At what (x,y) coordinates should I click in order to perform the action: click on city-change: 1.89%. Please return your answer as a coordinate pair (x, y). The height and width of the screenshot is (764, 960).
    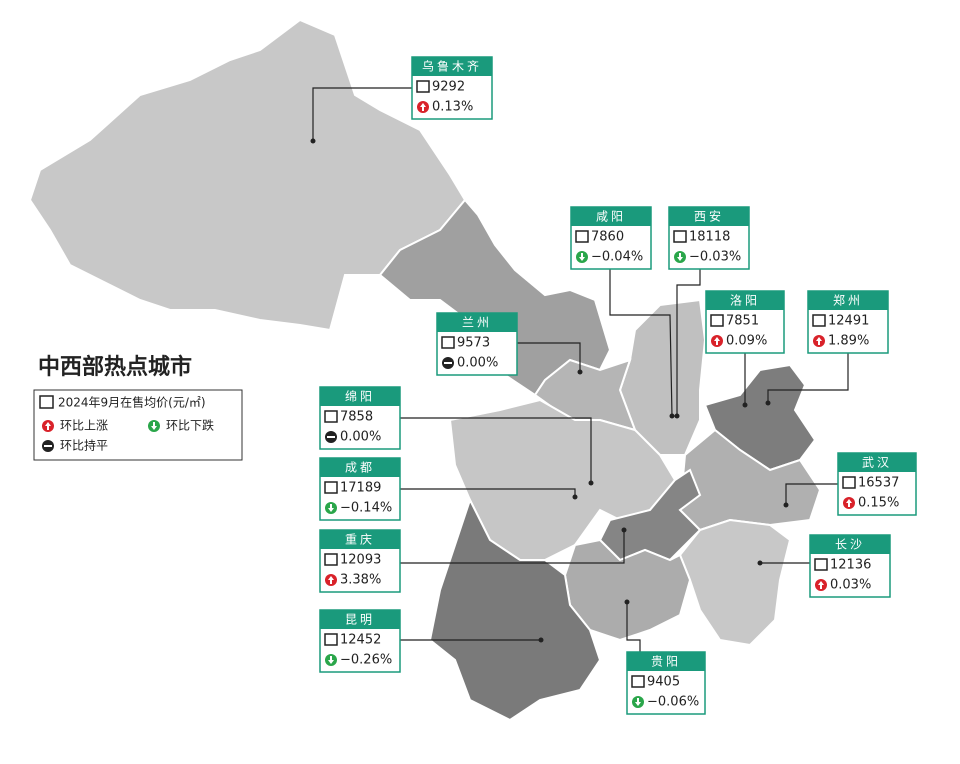
    Looking at the image, I should click on (848, 341).